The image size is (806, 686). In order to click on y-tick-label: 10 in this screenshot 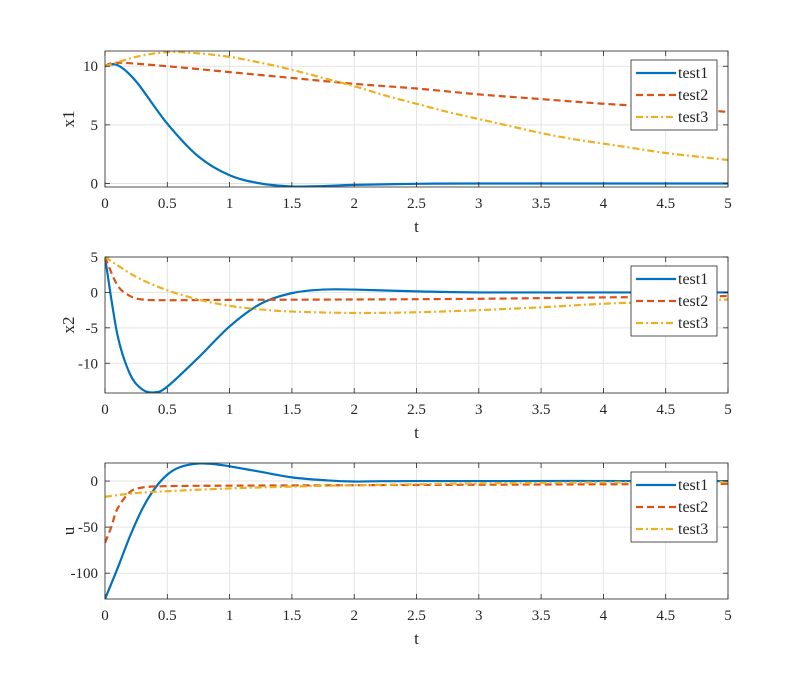, I will do `click(90, 67)`.